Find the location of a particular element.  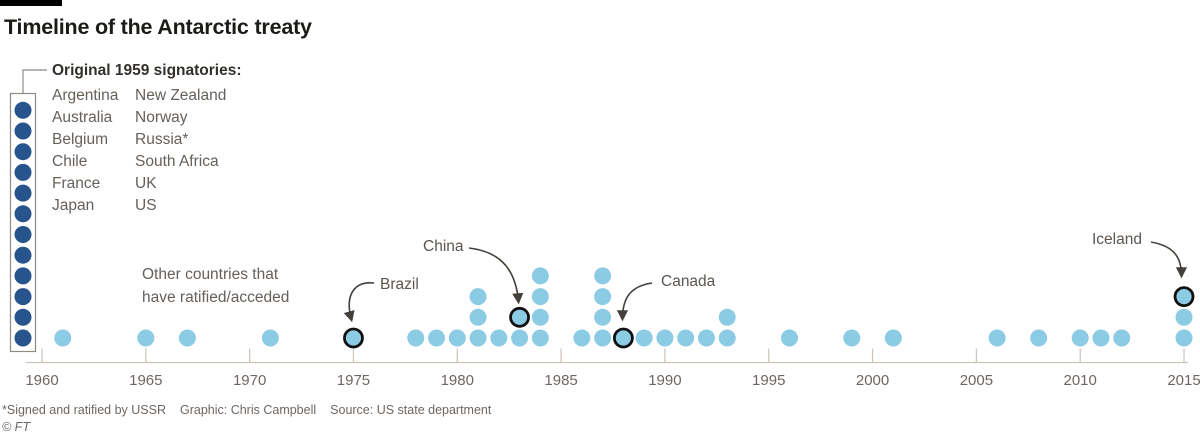

other-countries-note-line1: Other countries that is located at coordinates (210, 274).